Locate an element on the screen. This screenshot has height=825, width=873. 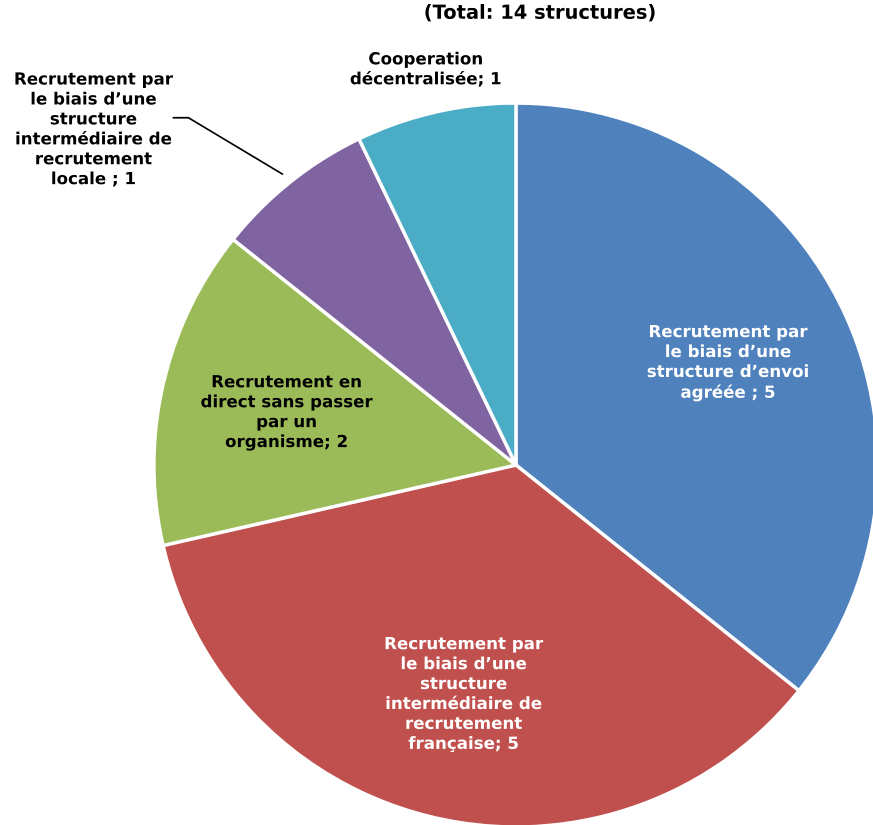
chart-title: (Total: 14 structures) is located at coordinates (540, 13).